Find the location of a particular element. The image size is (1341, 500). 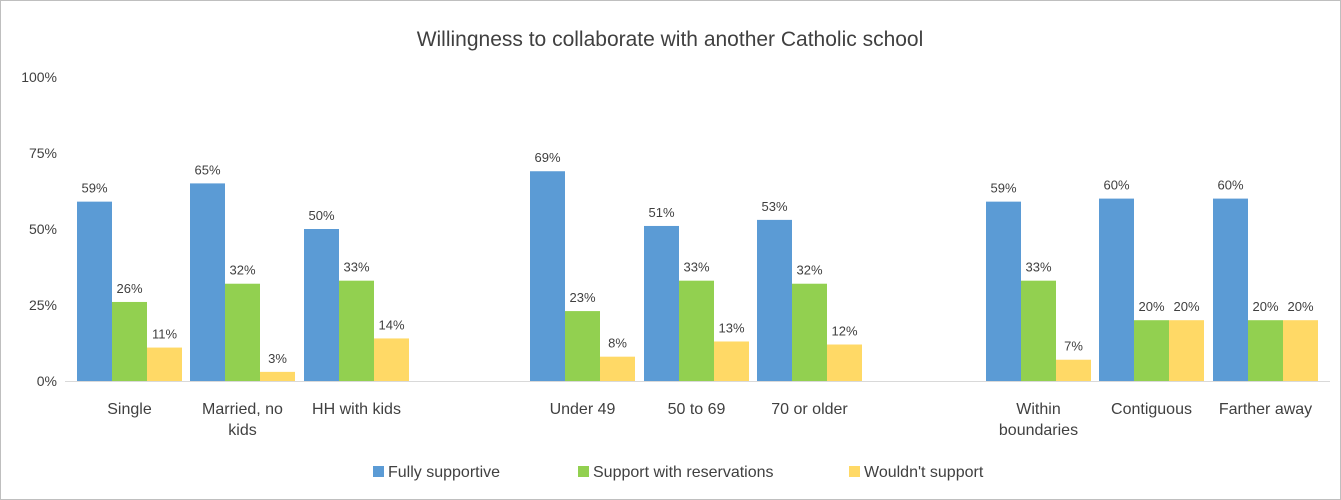

data-label: 69% is located at coordinates (547, 157).